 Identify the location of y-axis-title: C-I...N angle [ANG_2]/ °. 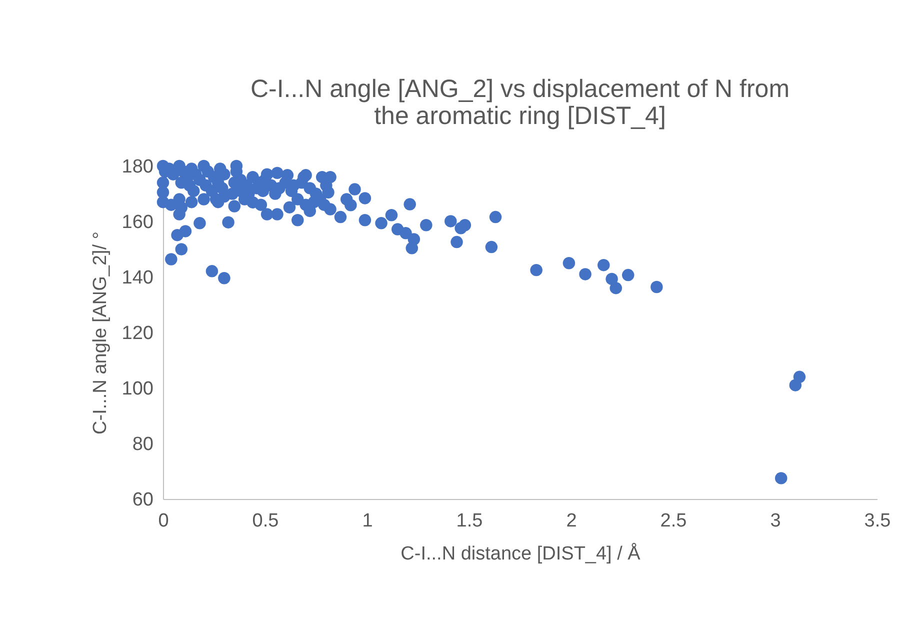
(100, 333).